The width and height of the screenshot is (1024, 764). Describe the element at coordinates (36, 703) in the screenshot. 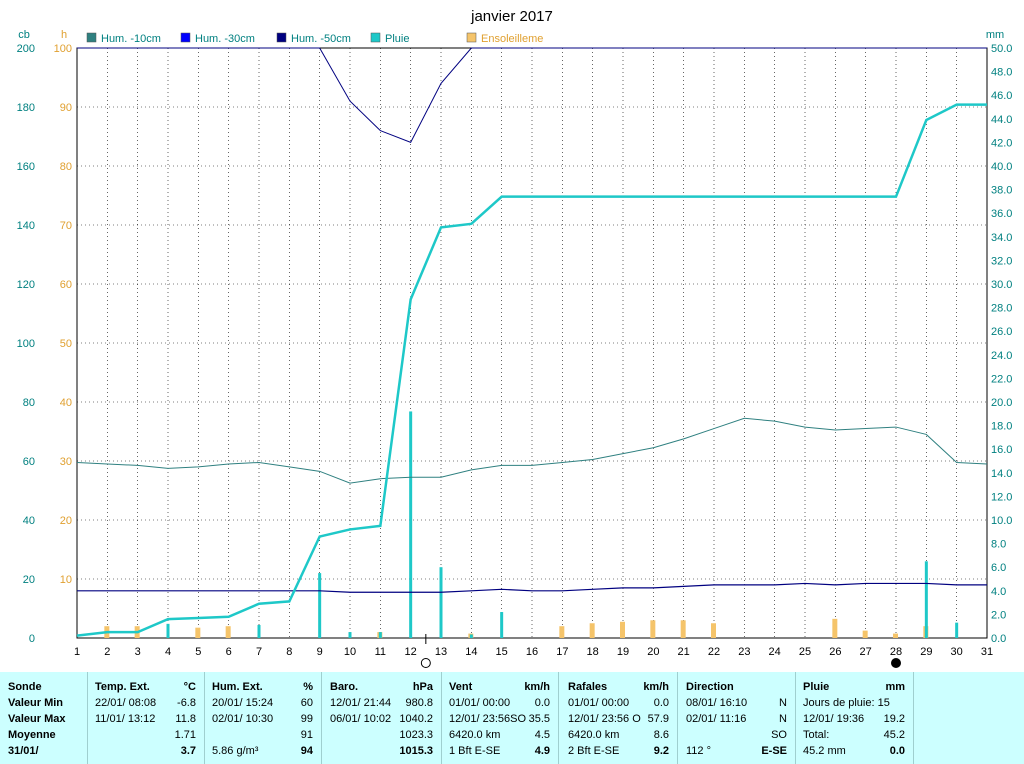

I see `sonde-row-0: Valeur Min` at that location.